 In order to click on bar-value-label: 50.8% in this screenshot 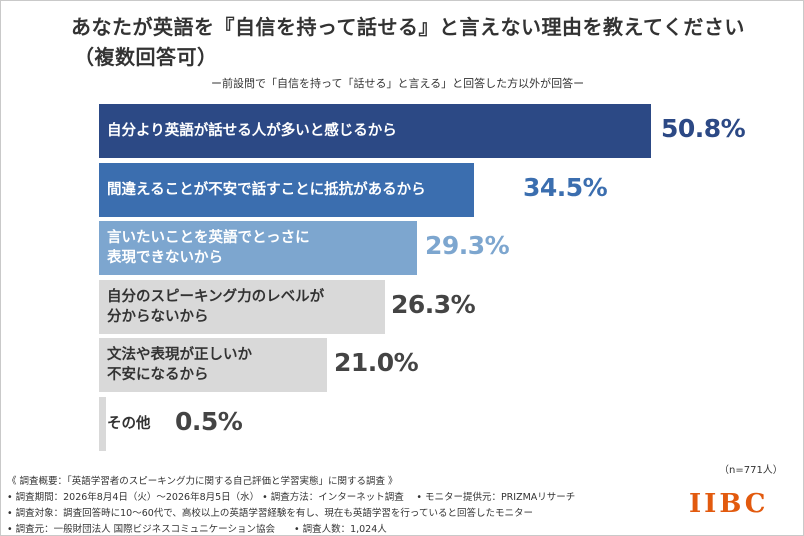, I will do `click(703, 128)`.